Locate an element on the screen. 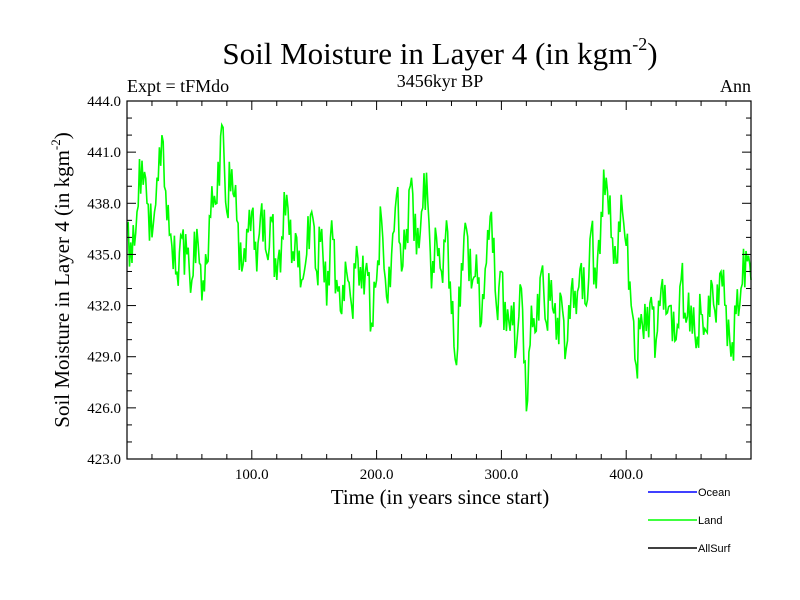 The image size is (800, 600). y-tick-label: 444.0 is located at coordinates (104, 102).